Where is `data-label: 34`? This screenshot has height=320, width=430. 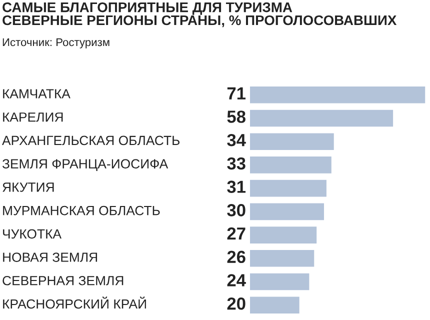
data-label: 34 is located at coordinates (236, 140).